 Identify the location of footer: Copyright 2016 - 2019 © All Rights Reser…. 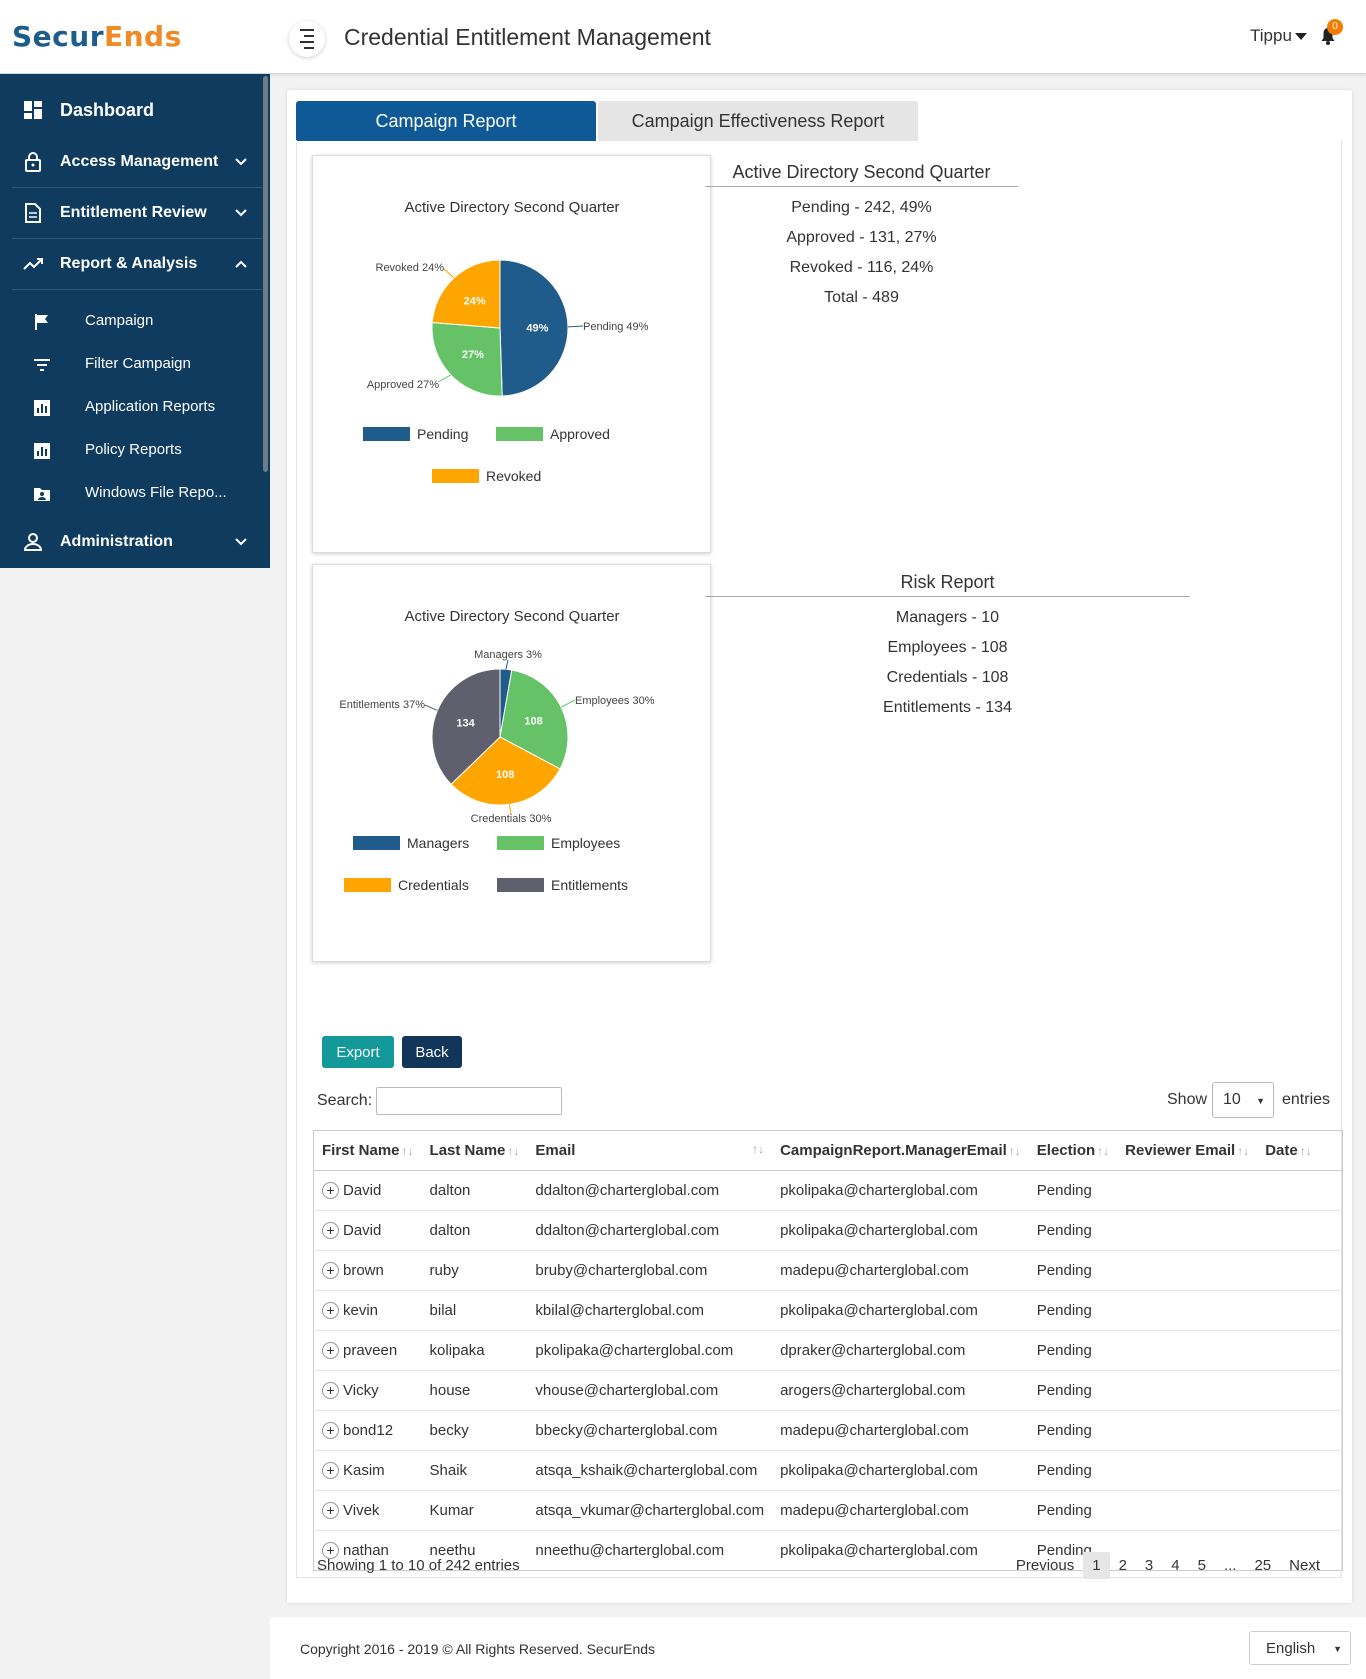
(818, 1648).